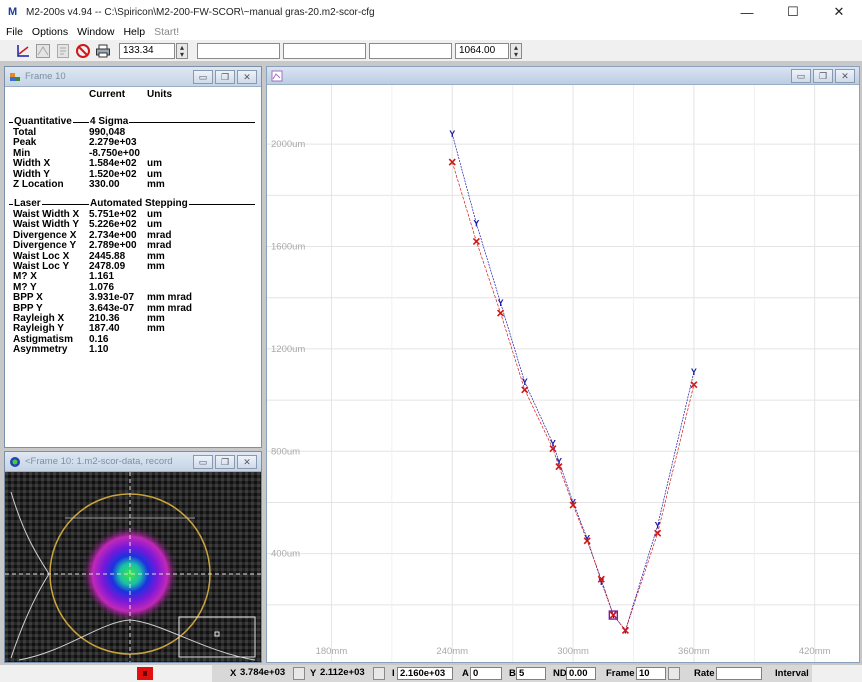  I want to click on y-tick-label: 1200um, so click(288, 349).